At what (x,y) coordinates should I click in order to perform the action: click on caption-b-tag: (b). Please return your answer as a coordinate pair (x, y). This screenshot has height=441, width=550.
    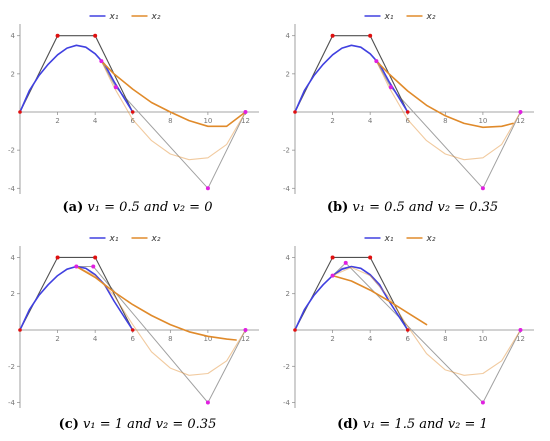
    Looking at the image, I should click on (337, 207).